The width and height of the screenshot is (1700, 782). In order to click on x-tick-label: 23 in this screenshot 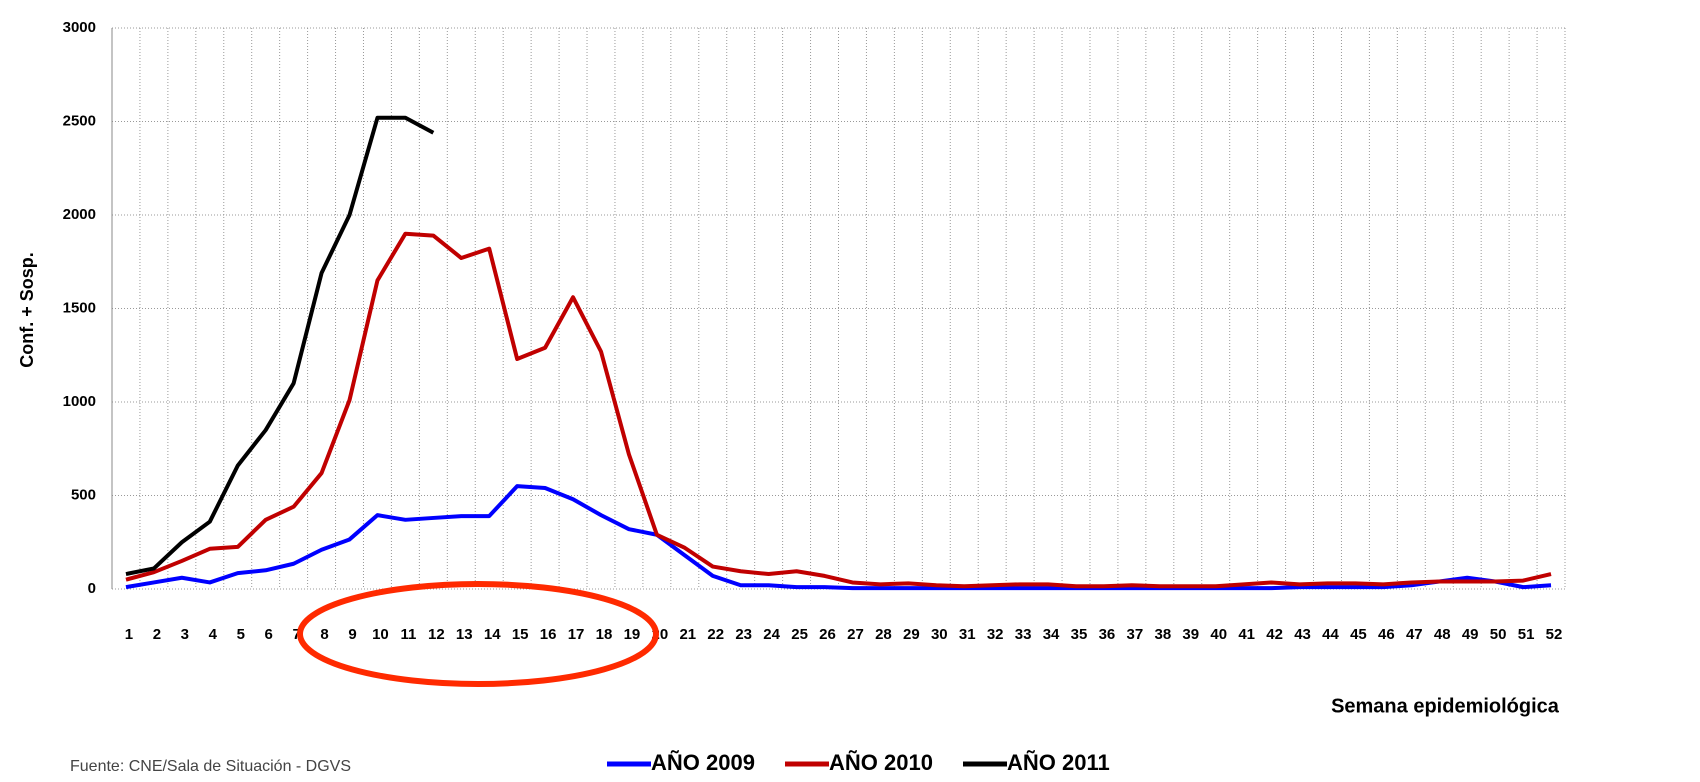, I will do `click(743, 634)`.